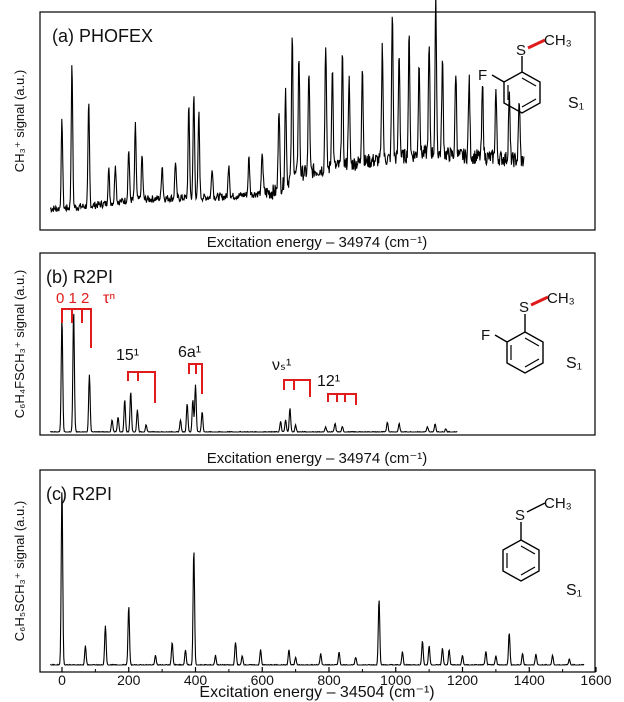  I want to click on x-tick-label: 600, so click(263, 680).